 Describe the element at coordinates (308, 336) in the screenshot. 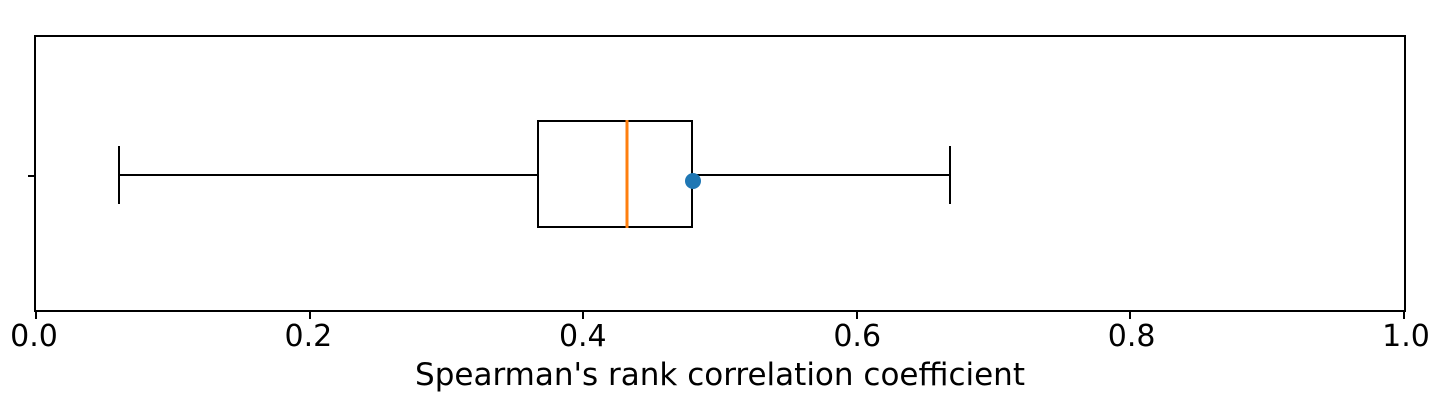

I see `x-tick-label: 0.2` at that location.